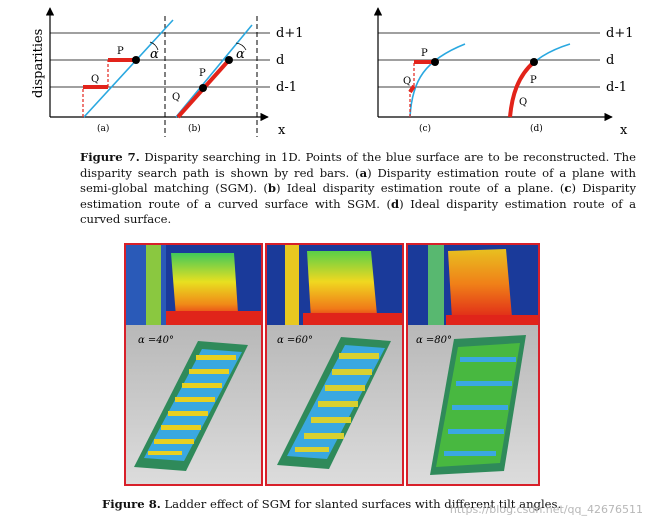 This screenshot has width=653, height=522. Describe the element at coordinates (412, 89) in the screenshot. I see `red-path-c1` at that location.